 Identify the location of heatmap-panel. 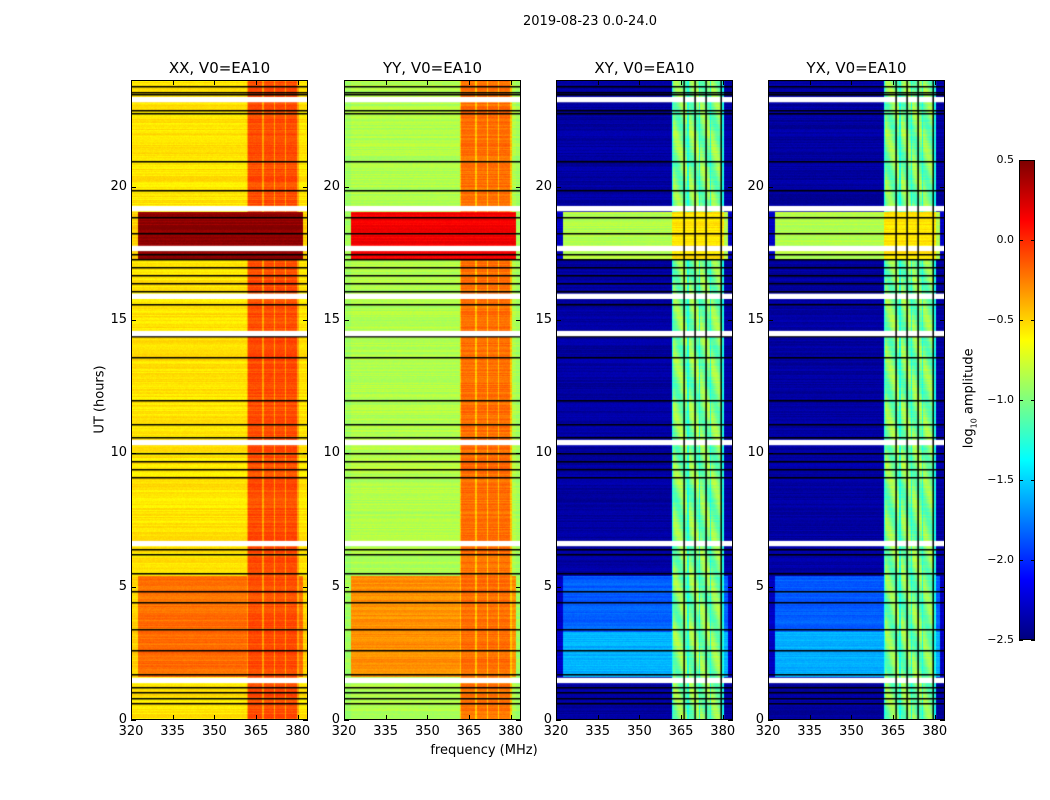
(644, 400).